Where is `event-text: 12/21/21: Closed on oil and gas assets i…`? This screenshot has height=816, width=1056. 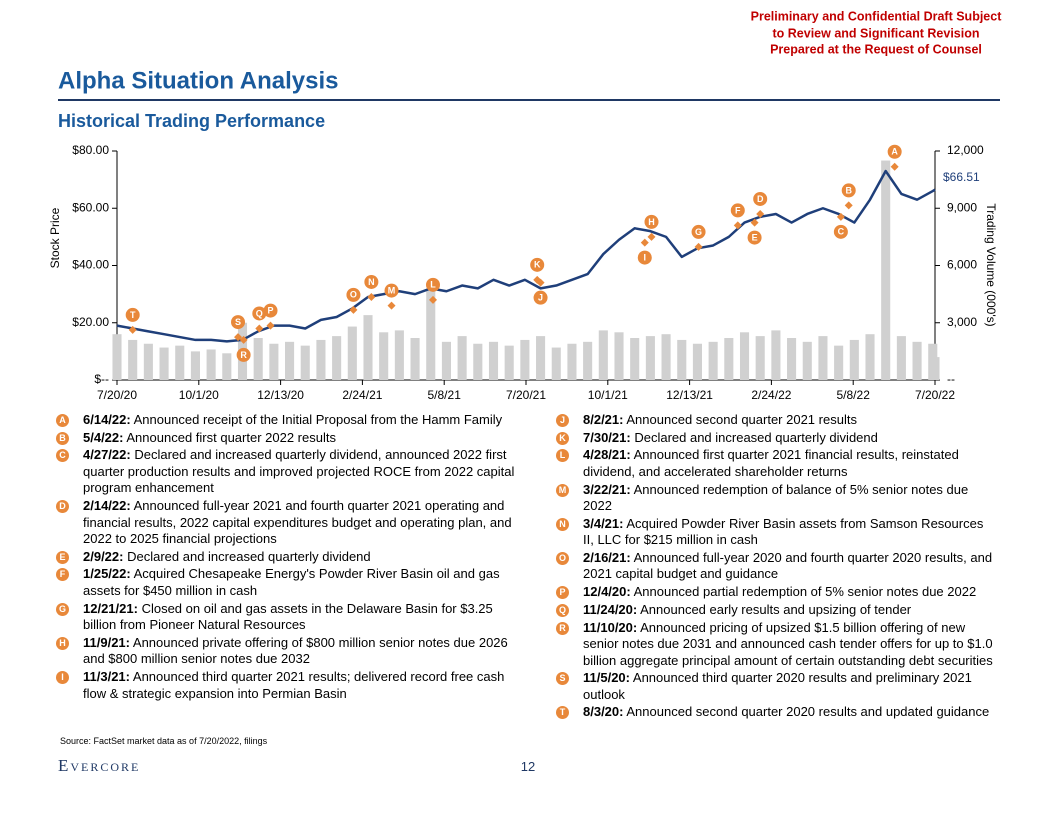 event-text: 12/21/21: Closed on oil and gas assets i… is located at coordinates (304, 617).